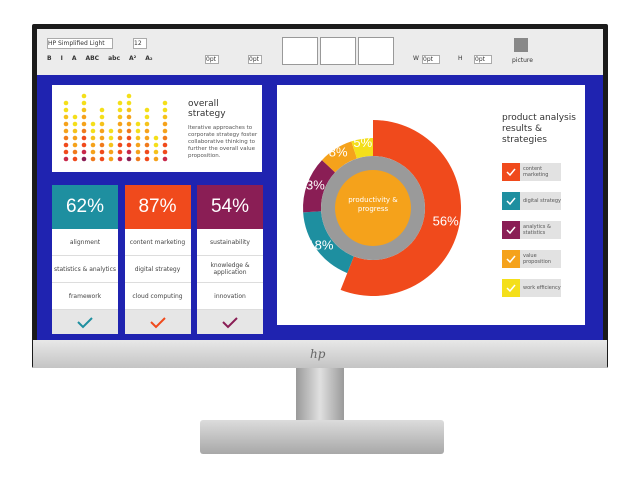 Image resolution: width=640 pixels, height=480 pixels. What do you see at coordinates (540, 259) in the screenshot?
I see `legend-label: value proposition` at bounding box center [540, 259].